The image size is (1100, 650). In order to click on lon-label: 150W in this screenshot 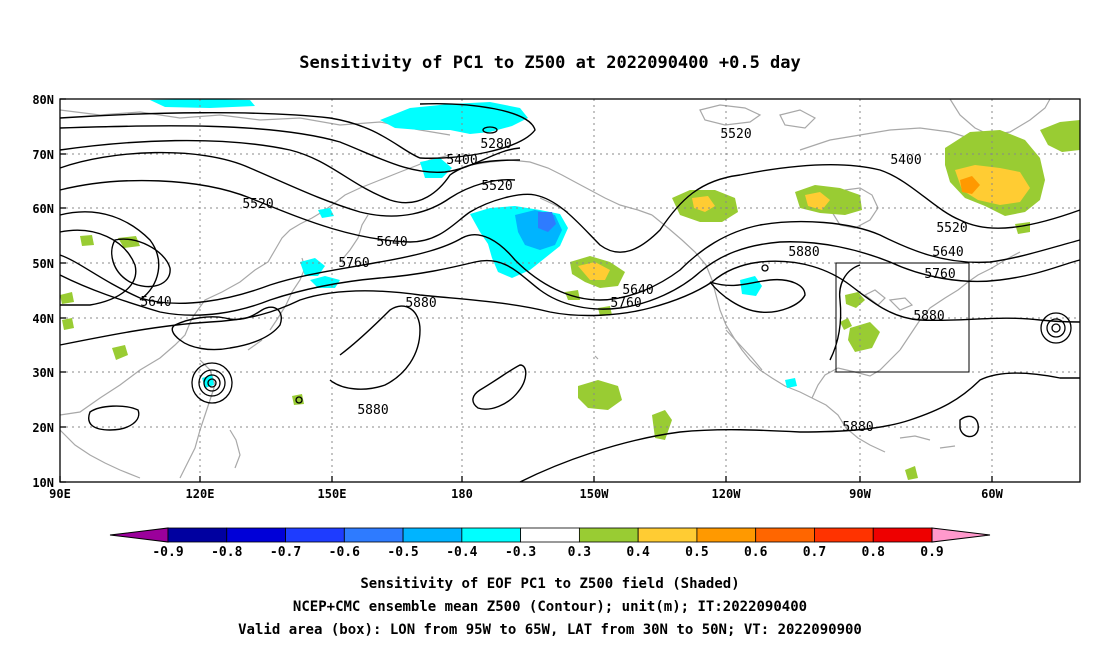, I will do `click(595, 494)`.